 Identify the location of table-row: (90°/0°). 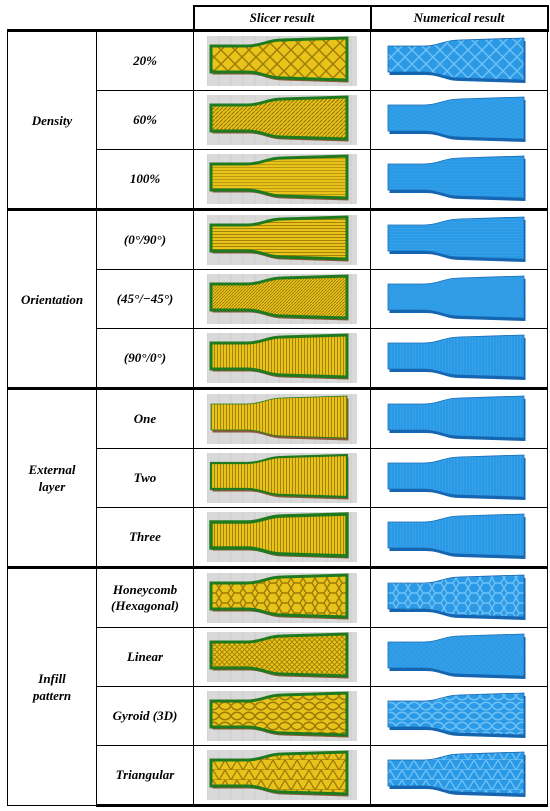
(278, 359).